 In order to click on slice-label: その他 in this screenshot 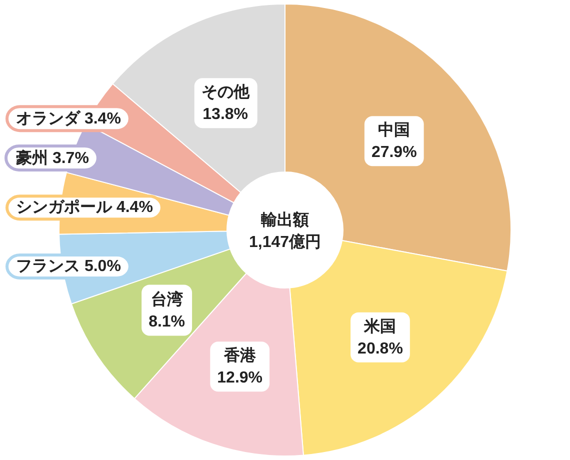, I will do `click(225, 92)`.